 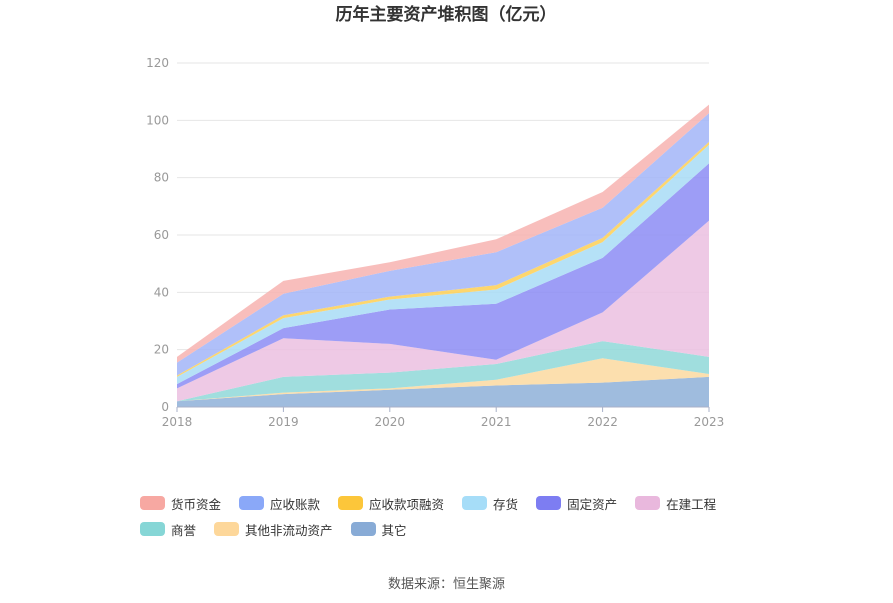 What do you see at coordinates (496, 422) in the screenshot?
I see `x-tick-label: 2021` at bounding box center [496, 422].